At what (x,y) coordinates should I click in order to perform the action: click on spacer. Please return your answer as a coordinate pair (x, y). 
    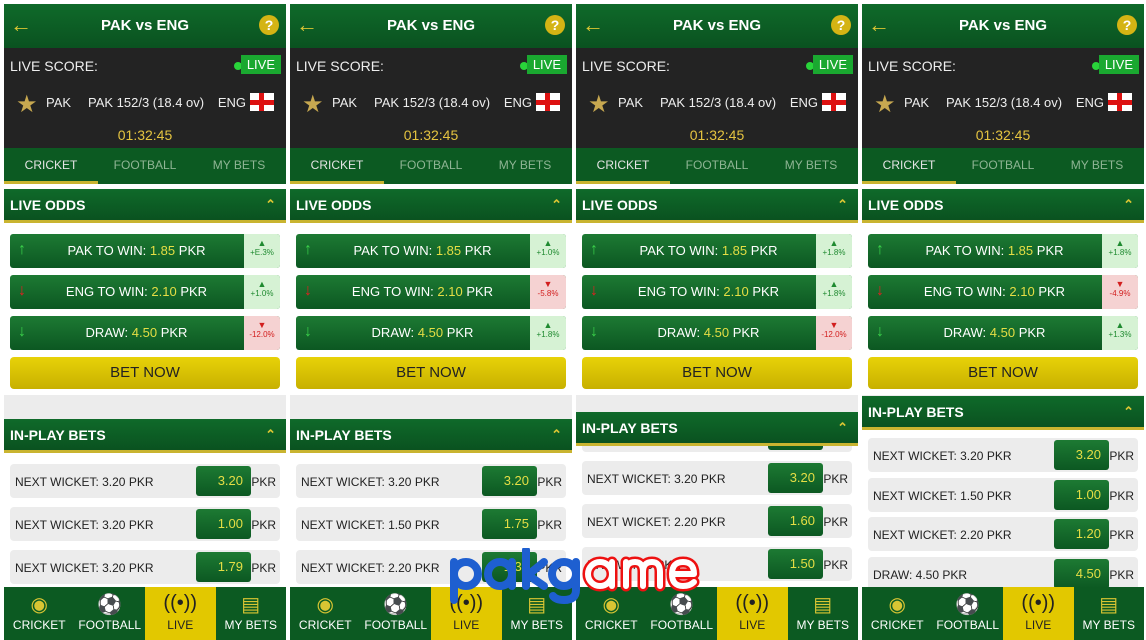
    Looking at the image, I should click on (717, 403).